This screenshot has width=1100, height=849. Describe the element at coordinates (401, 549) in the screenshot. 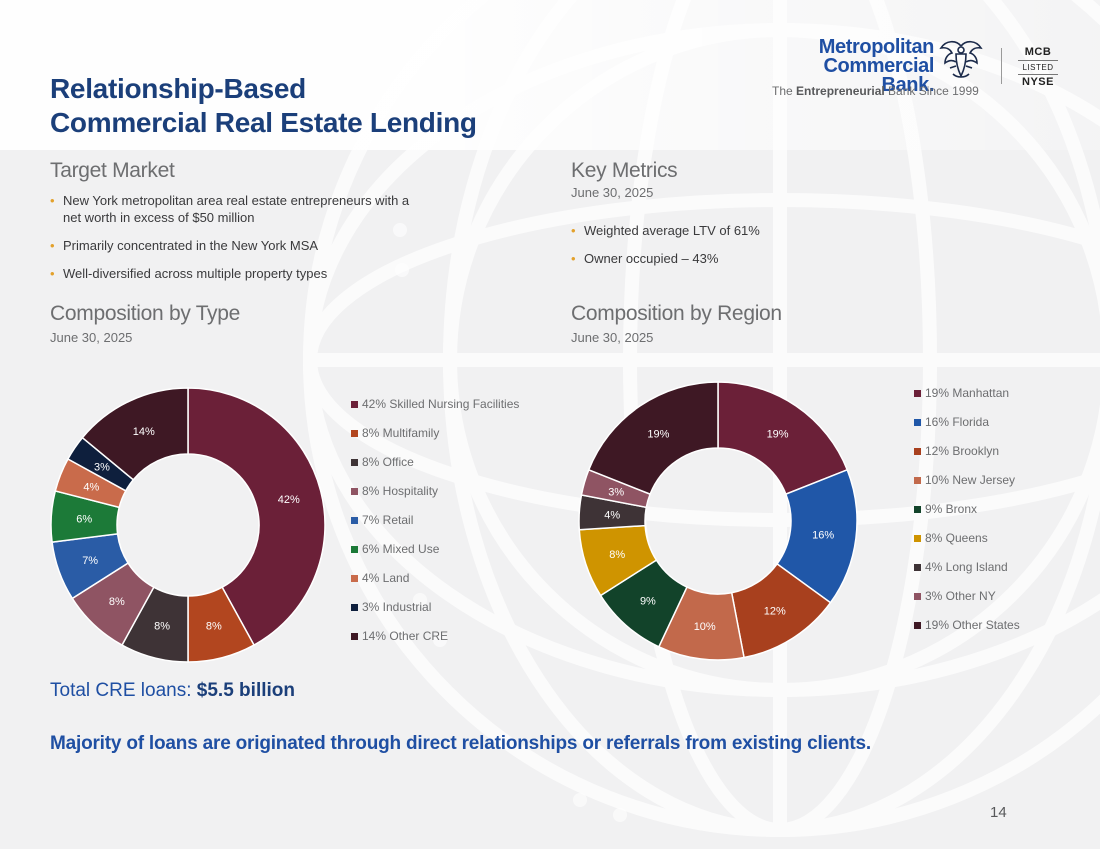

I see `legend-label: 6% Mixed Use` at that location.